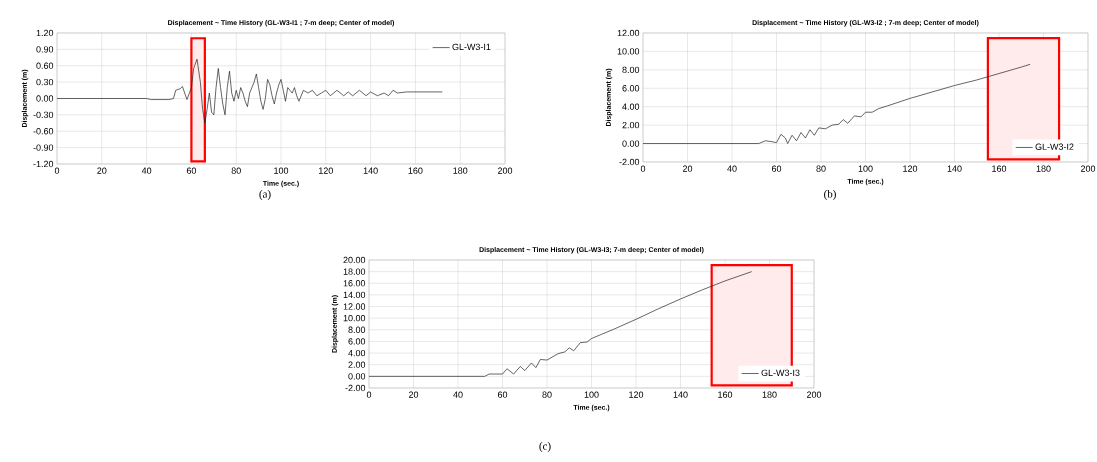 This screenshot has height=462, width=1097. I want to click on y-tick-label: -0.30, so click(43, 115).